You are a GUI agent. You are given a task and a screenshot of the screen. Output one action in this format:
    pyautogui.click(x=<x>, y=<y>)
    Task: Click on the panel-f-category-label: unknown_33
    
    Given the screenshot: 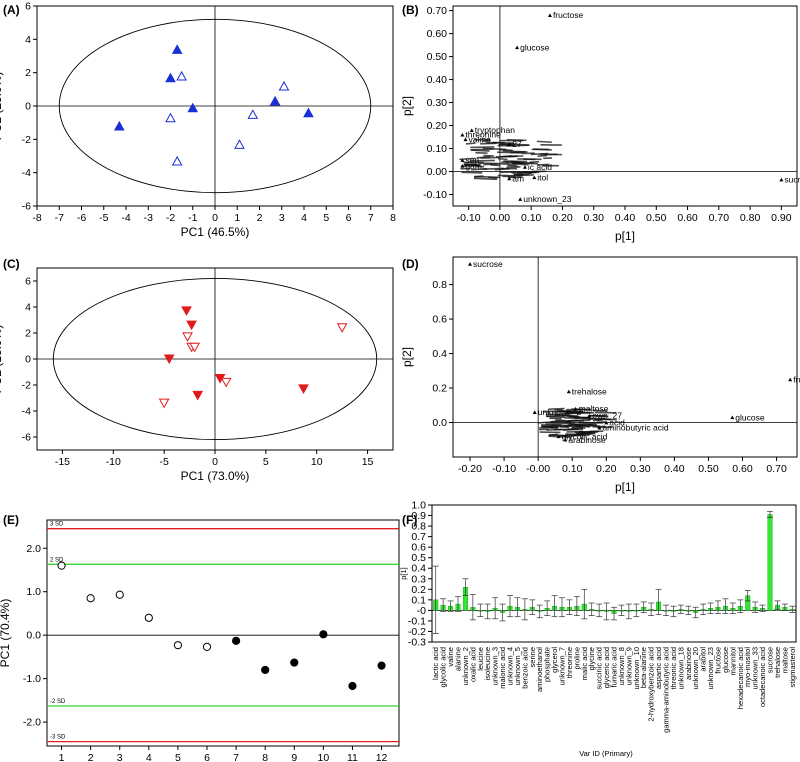 What is the action you would take?
    pyautogui.click(x=755, y=668)
    